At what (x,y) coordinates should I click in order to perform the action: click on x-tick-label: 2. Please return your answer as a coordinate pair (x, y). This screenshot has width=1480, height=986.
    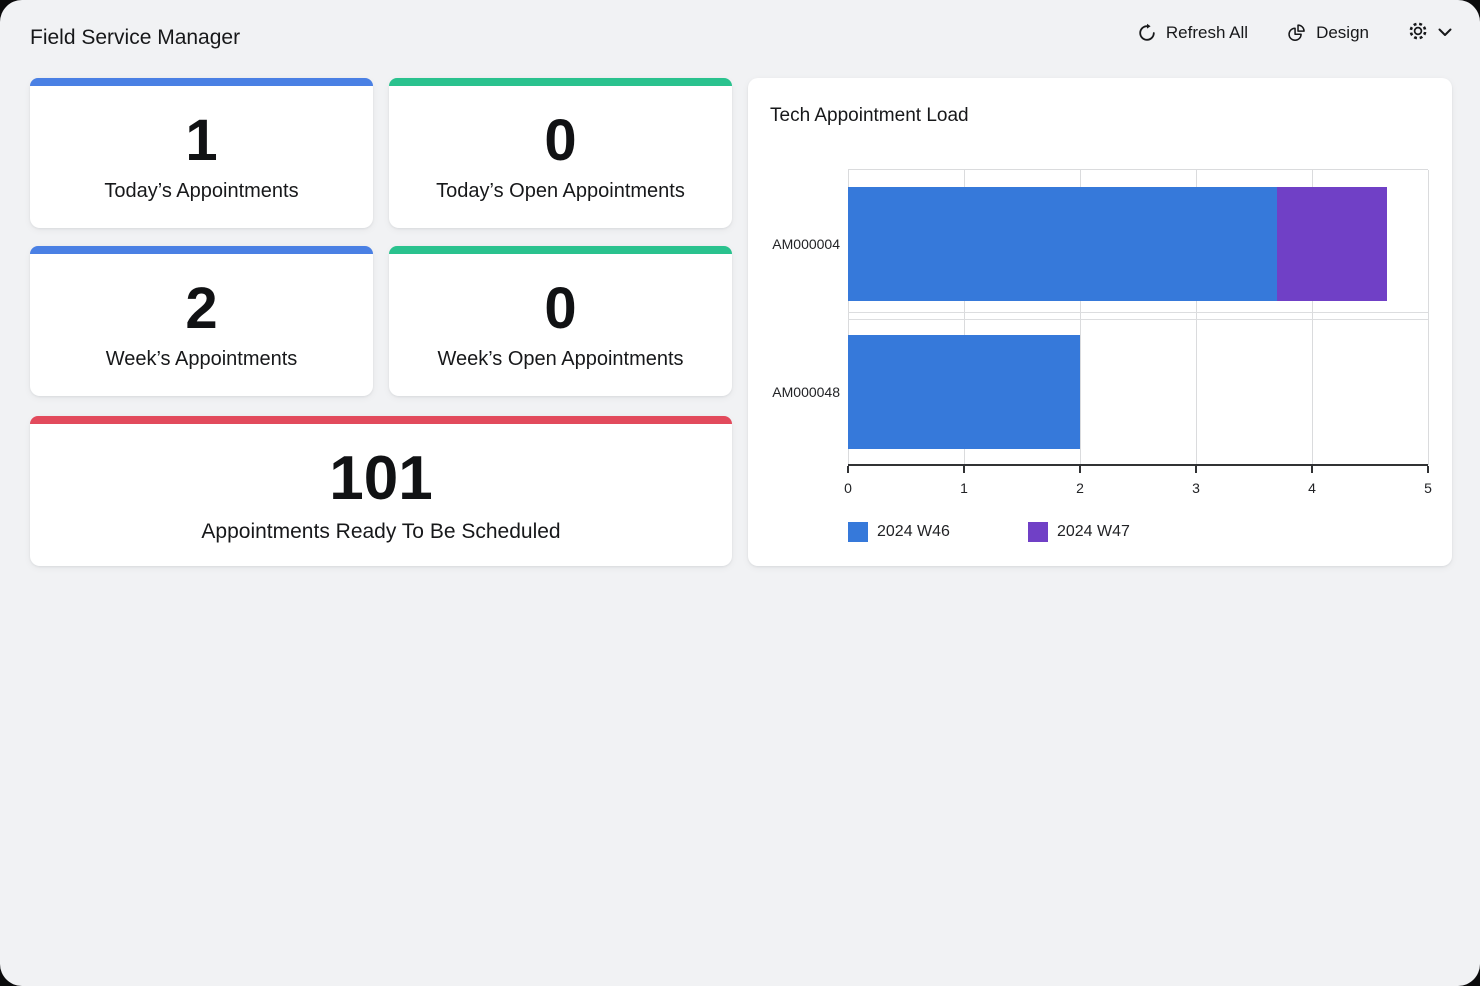
    Looking at the image, I should click on (1080, 488).